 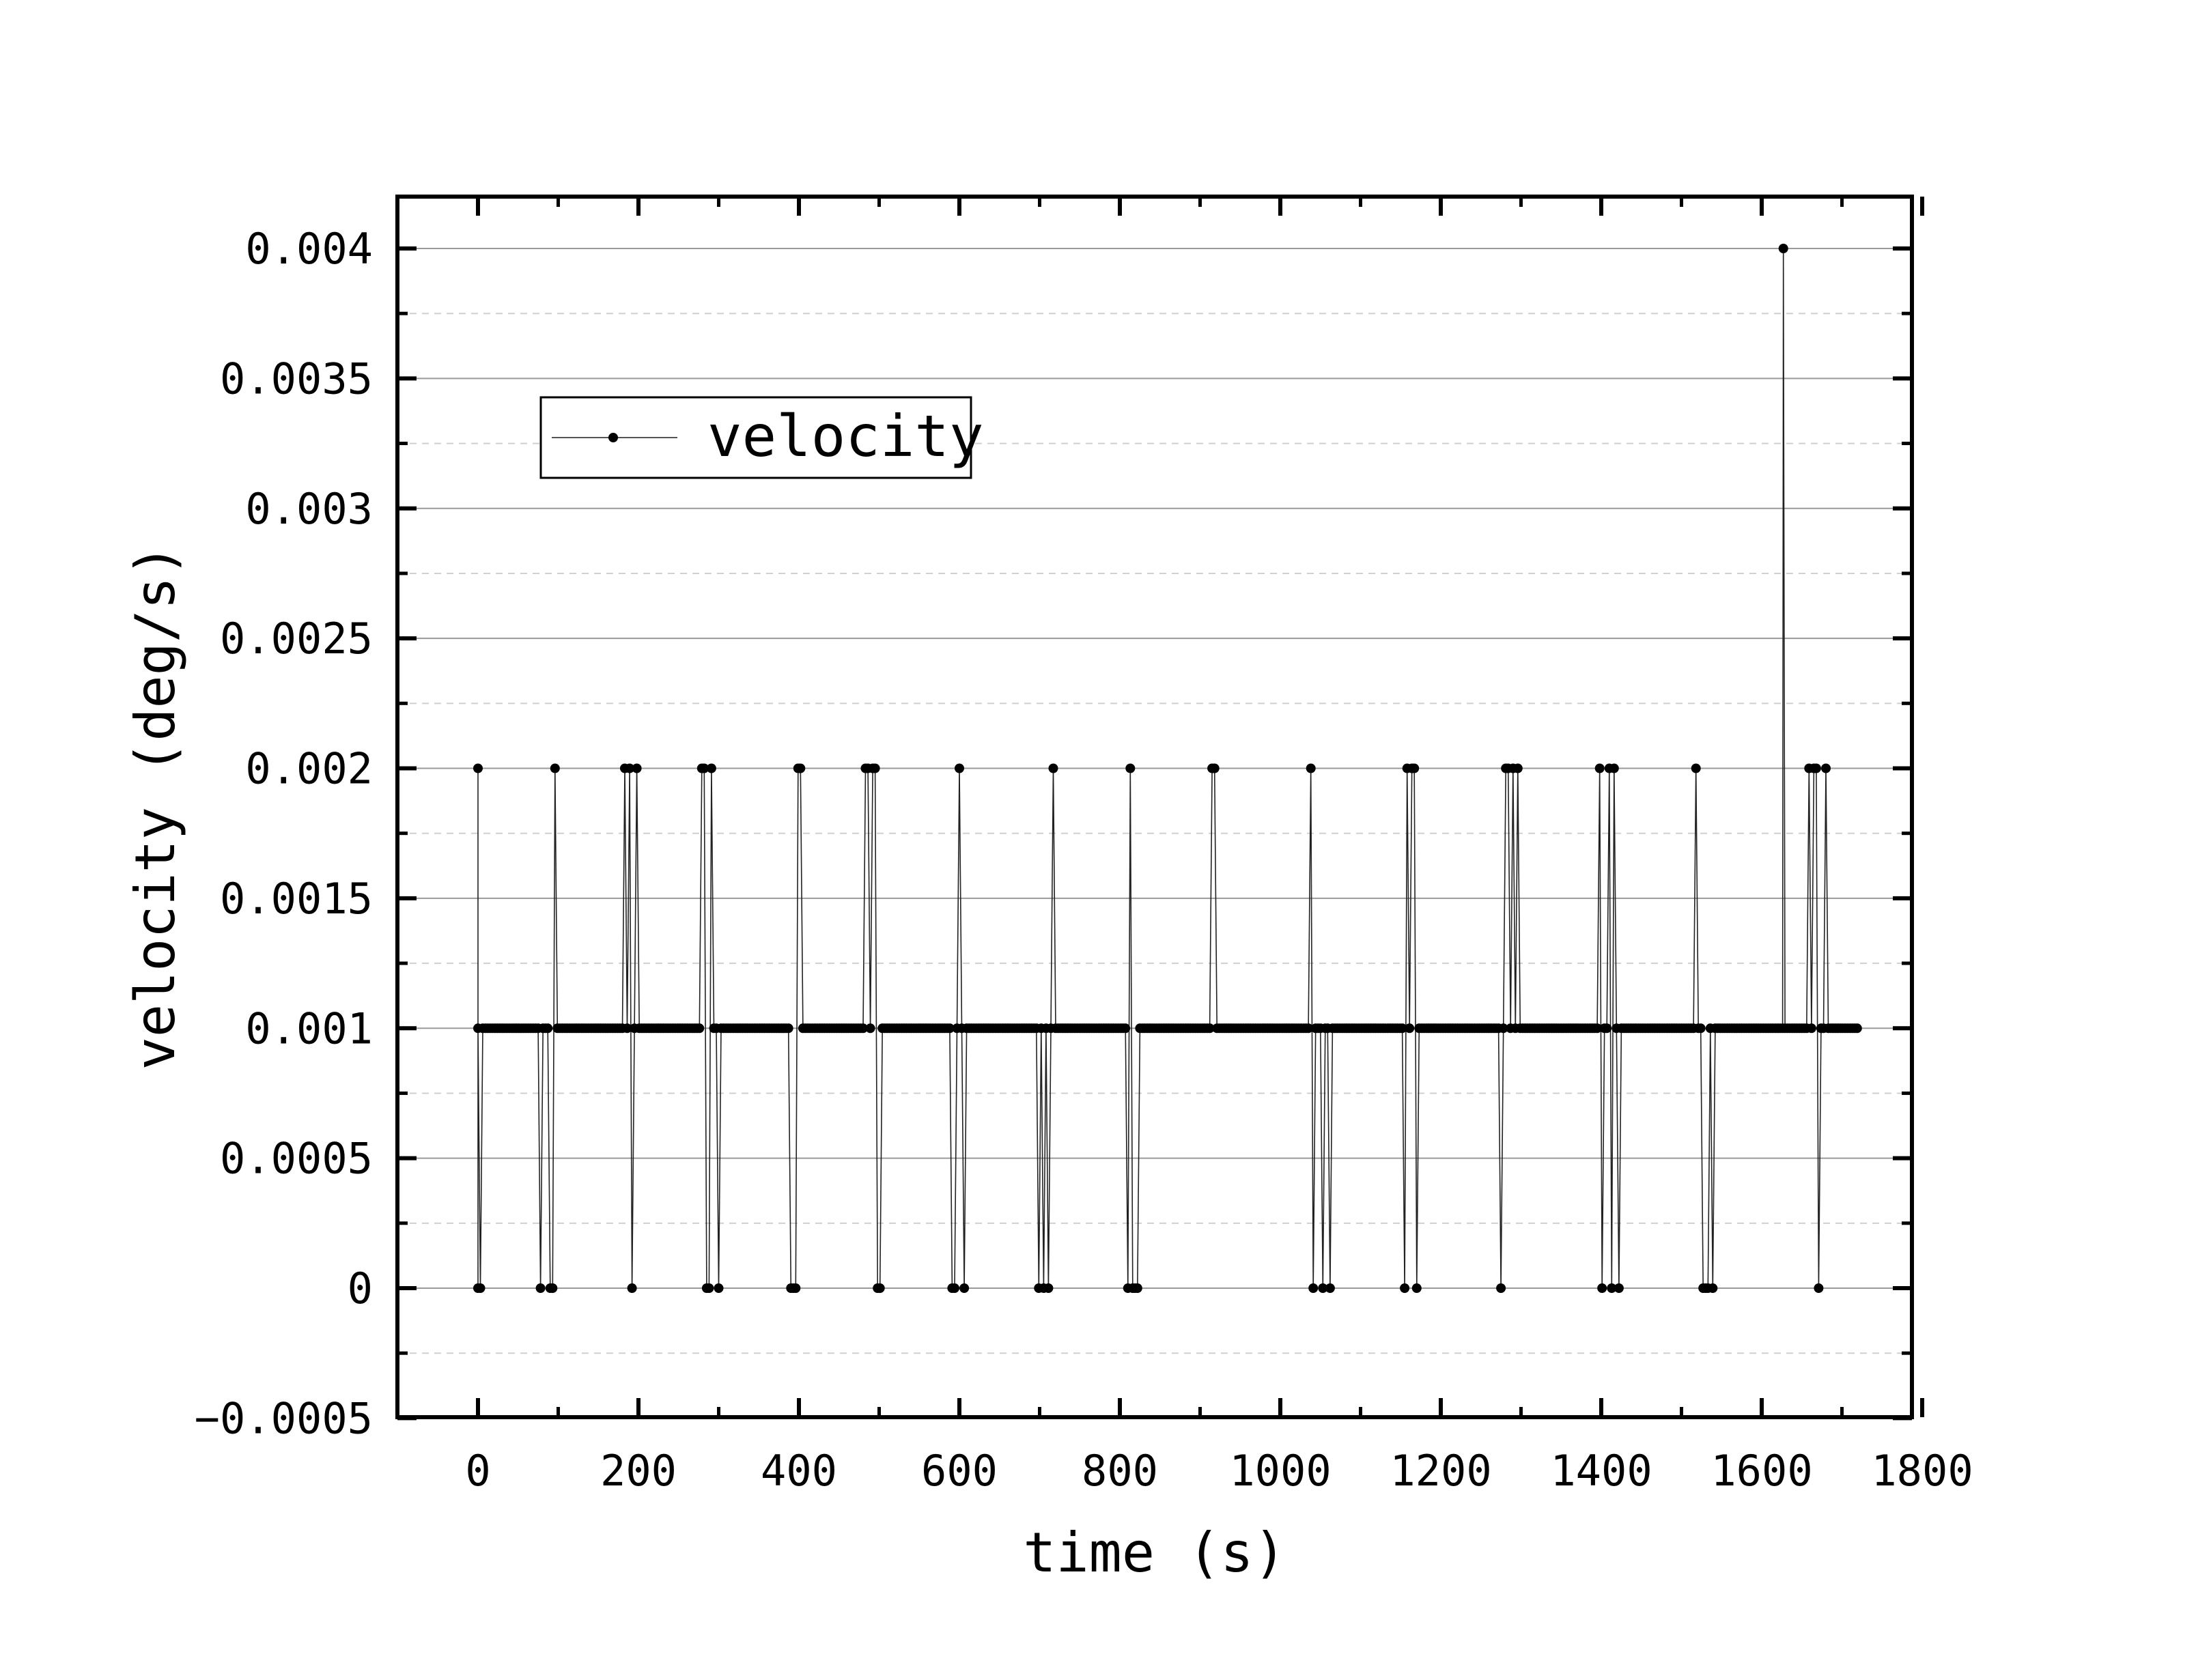 I want to click on y-tick-label: 0.0035, so click(x=297, y=378).